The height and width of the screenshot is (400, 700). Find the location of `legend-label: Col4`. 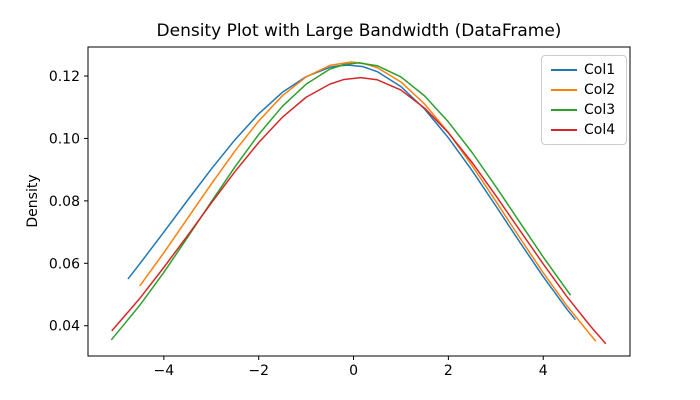

legend-label: Col4 is located at coordinates (600, 130).